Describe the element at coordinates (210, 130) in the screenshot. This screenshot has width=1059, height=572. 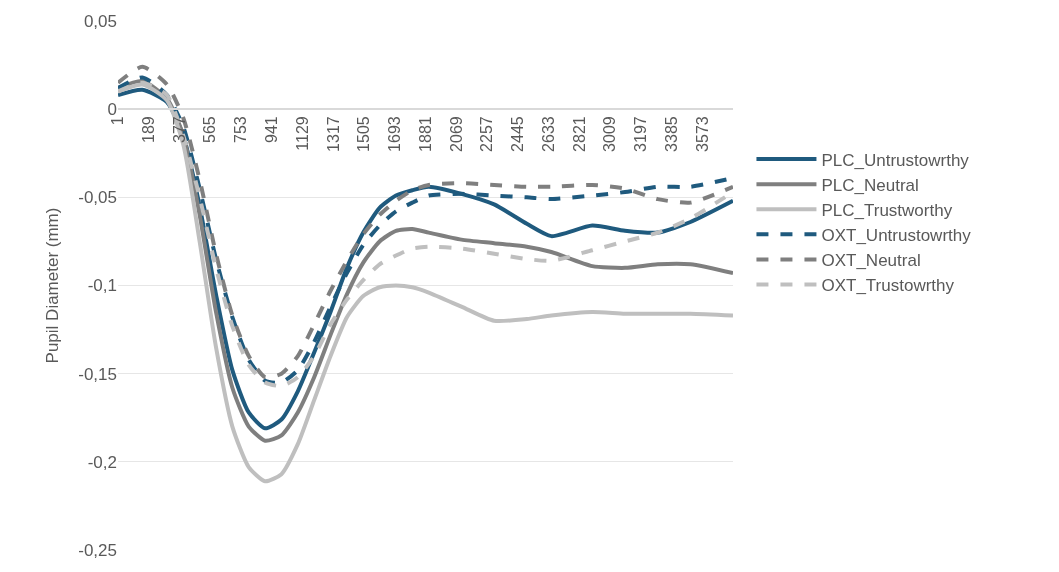
I see `x-tick-label: 565` at that location.